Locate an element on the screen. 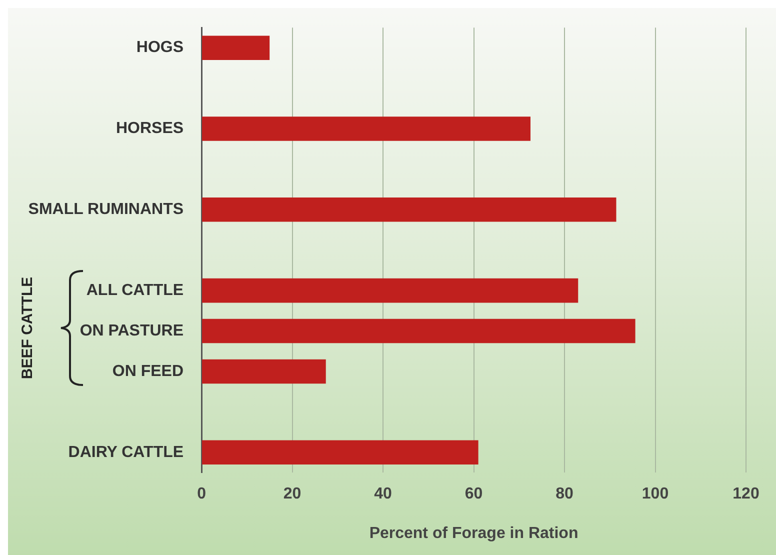 The height and width of the screenshot is (555, 776). text: BEEF CATTLE is located at coordinates (27, 328).